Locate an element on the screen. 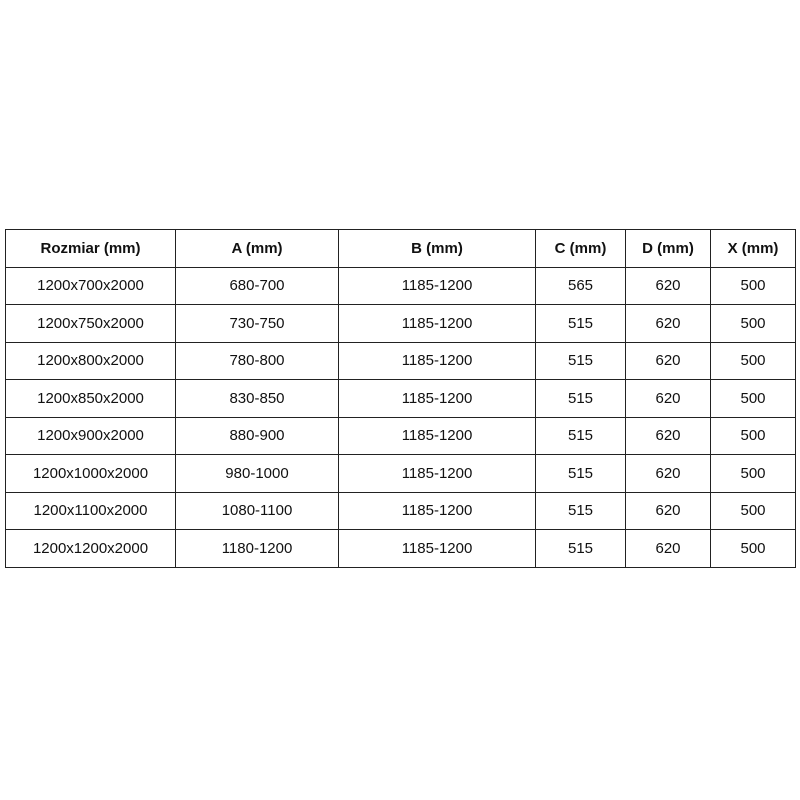 This screenshot has height=800, width=800. table-cell: 880-900 is located at coordinates (257, 435).